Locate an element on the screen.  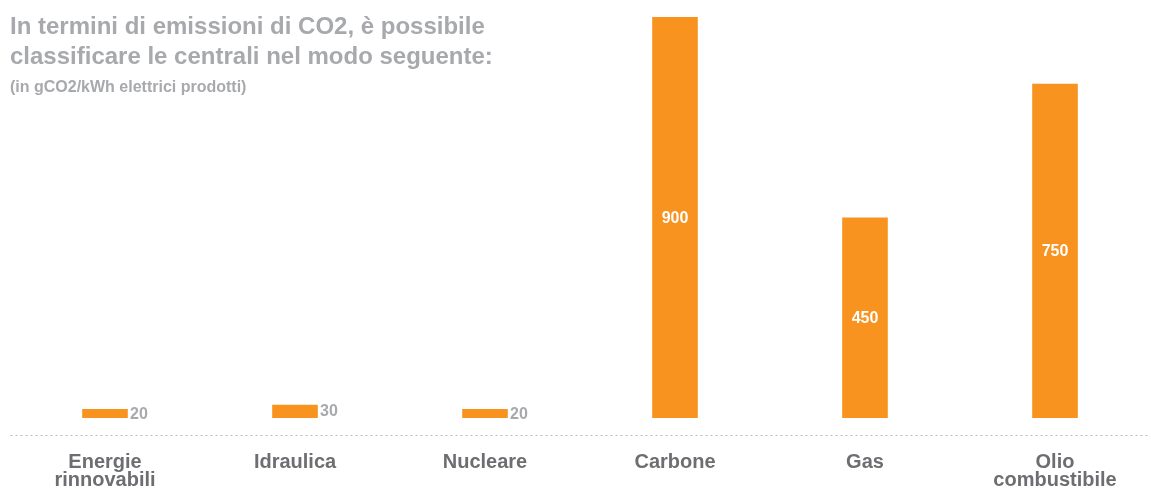
data-label: 900 is located at coordinates (675, 217).